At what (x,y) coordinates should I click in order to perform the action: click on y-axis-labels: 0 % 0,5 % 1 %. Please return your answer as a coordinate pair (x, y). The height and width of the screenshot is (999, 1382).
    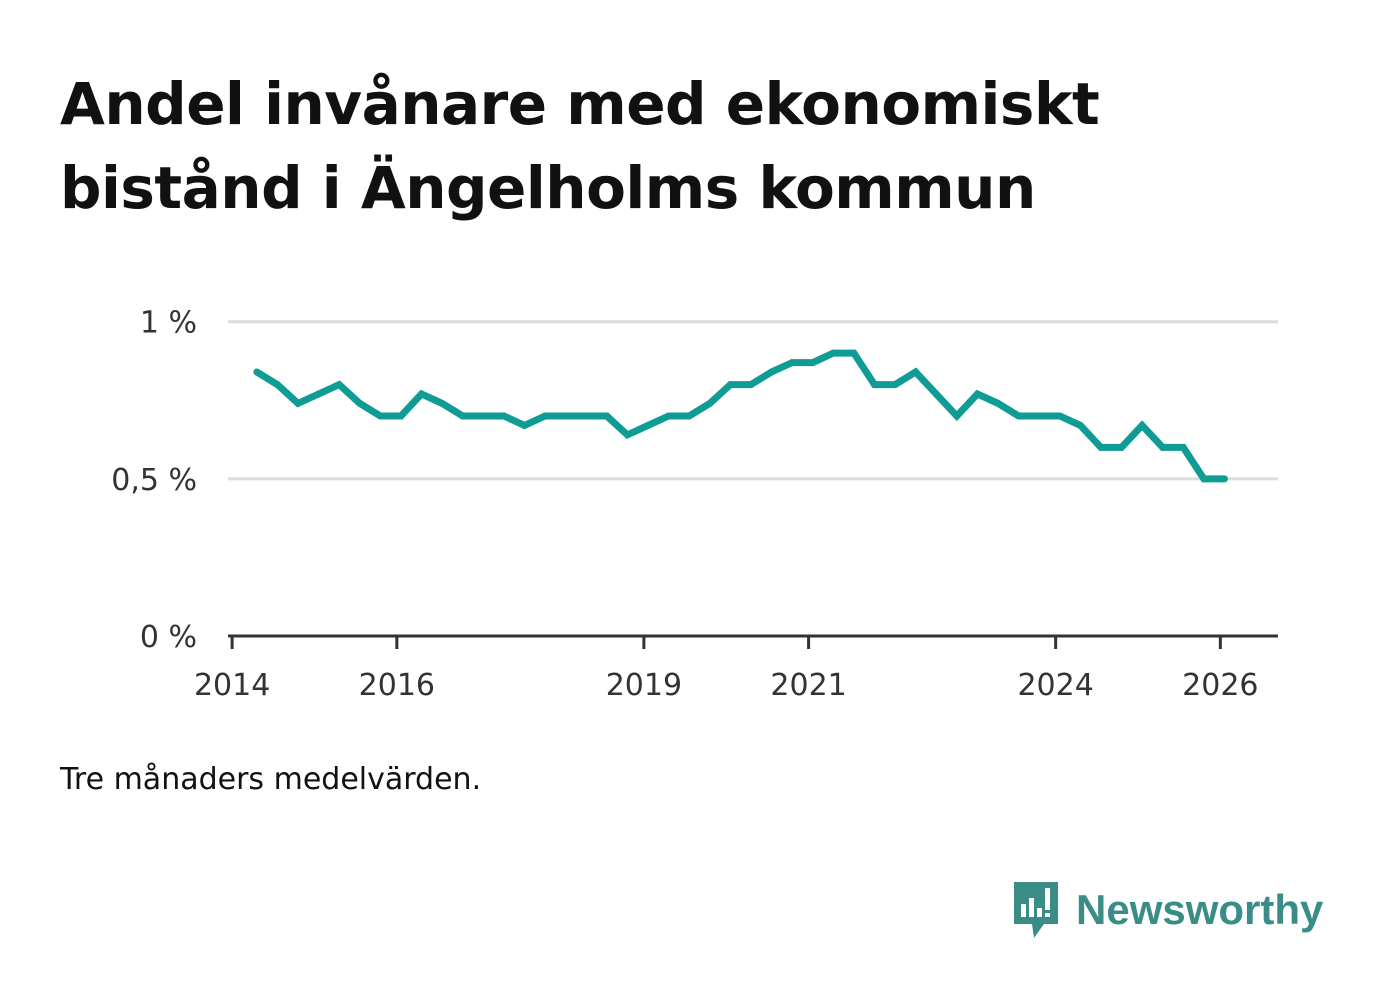
    Looking at the image, I should click on (154, 480).